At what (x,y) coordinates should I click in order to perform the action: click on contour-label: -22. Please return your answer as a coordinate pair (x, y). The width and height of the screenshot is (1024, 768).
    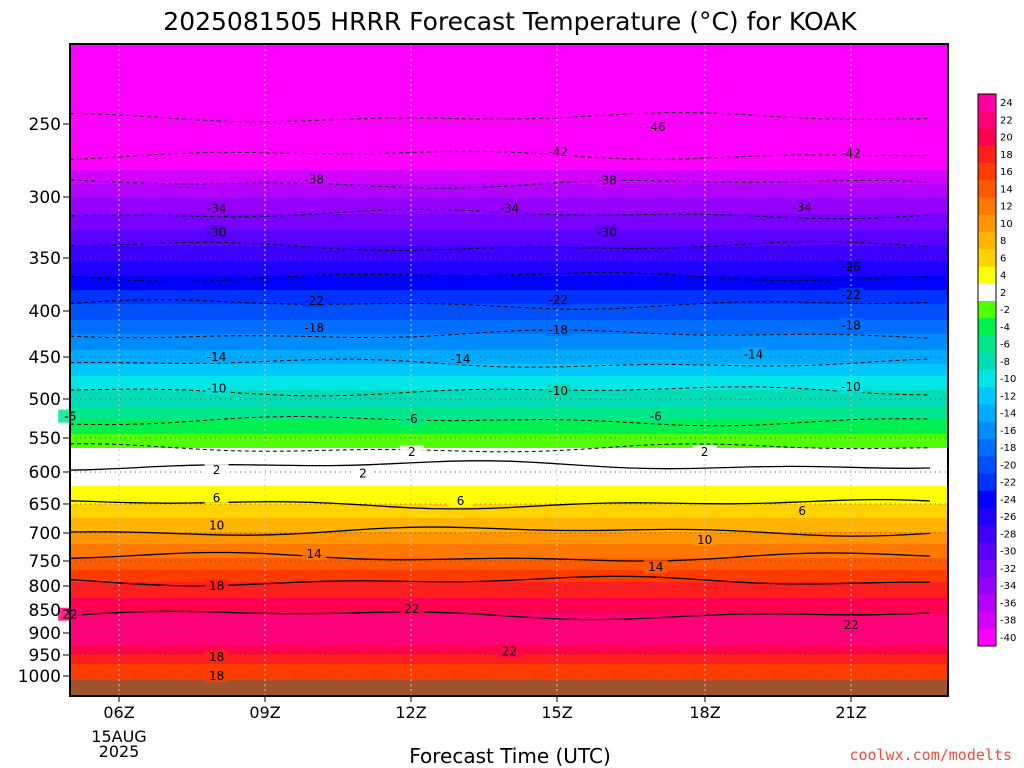
    Looking at the image, I should click on (558, 300).